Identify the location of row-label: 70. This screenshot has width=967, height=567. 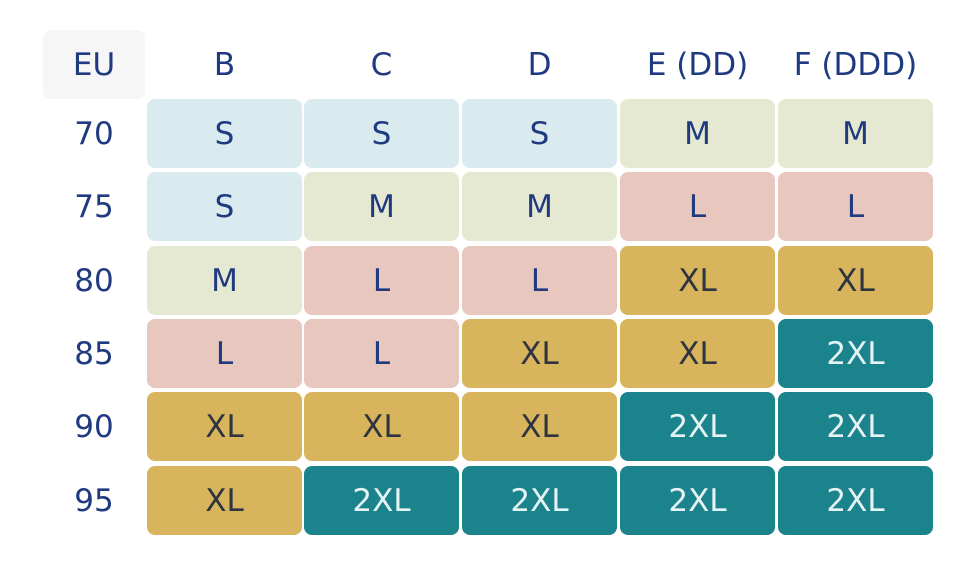
(94, 133).